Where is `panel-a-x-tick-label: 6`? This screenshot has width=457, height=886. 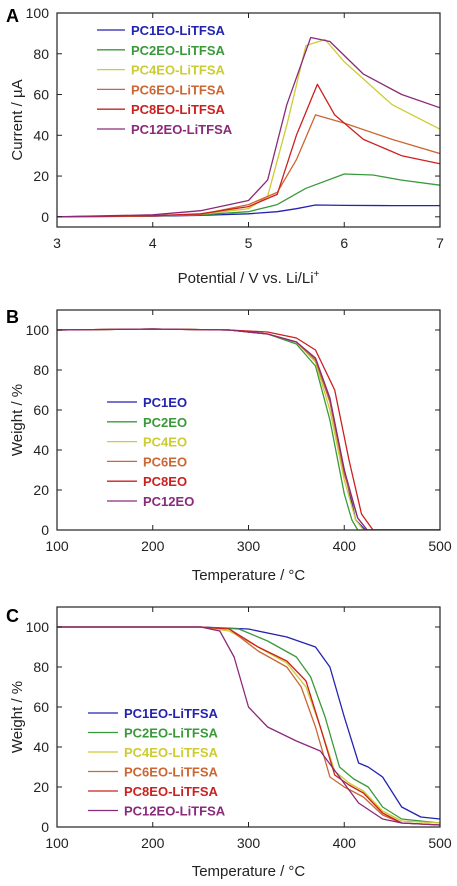 panel-a-x-tick-label: 6 is located at coordinates (344, 243).